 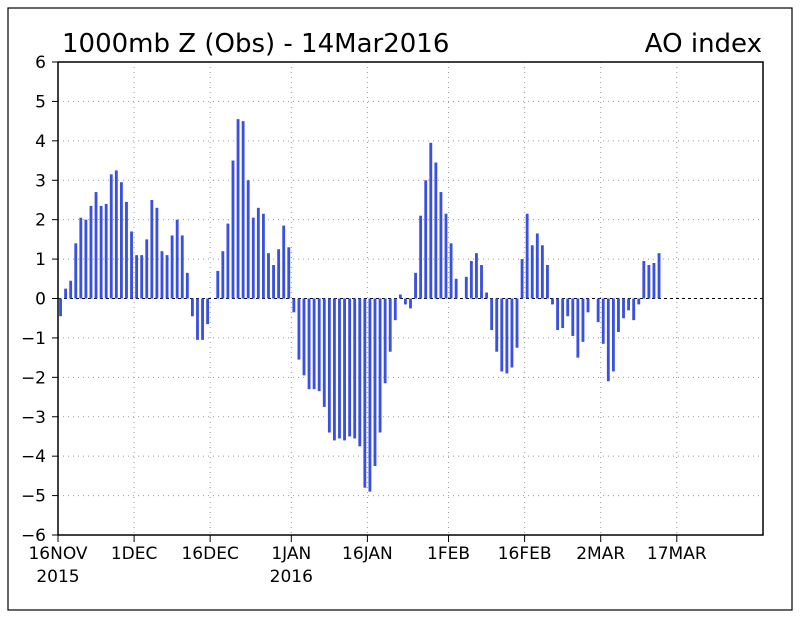 I want to click on x-tick-label: 16JAN, so click(x=367, y=554).